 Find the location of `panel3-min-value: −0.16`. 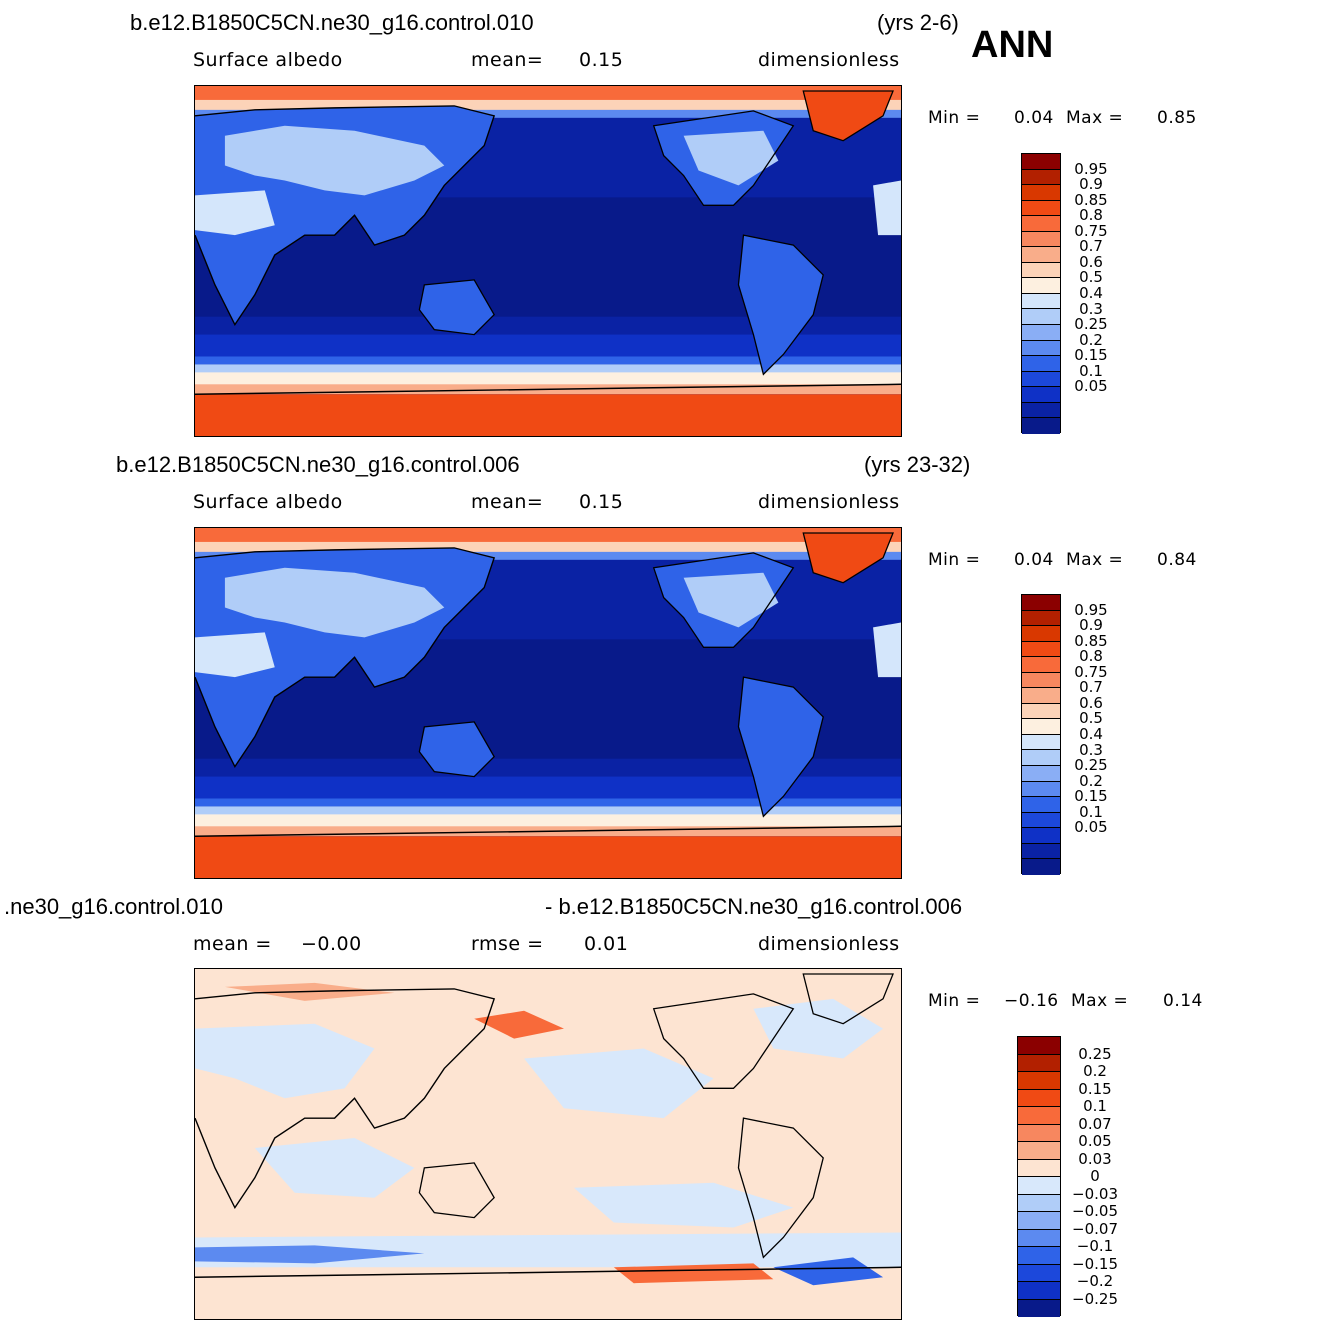

panel3-min-value: −0.16 is located at coordinates (1031, 1001).